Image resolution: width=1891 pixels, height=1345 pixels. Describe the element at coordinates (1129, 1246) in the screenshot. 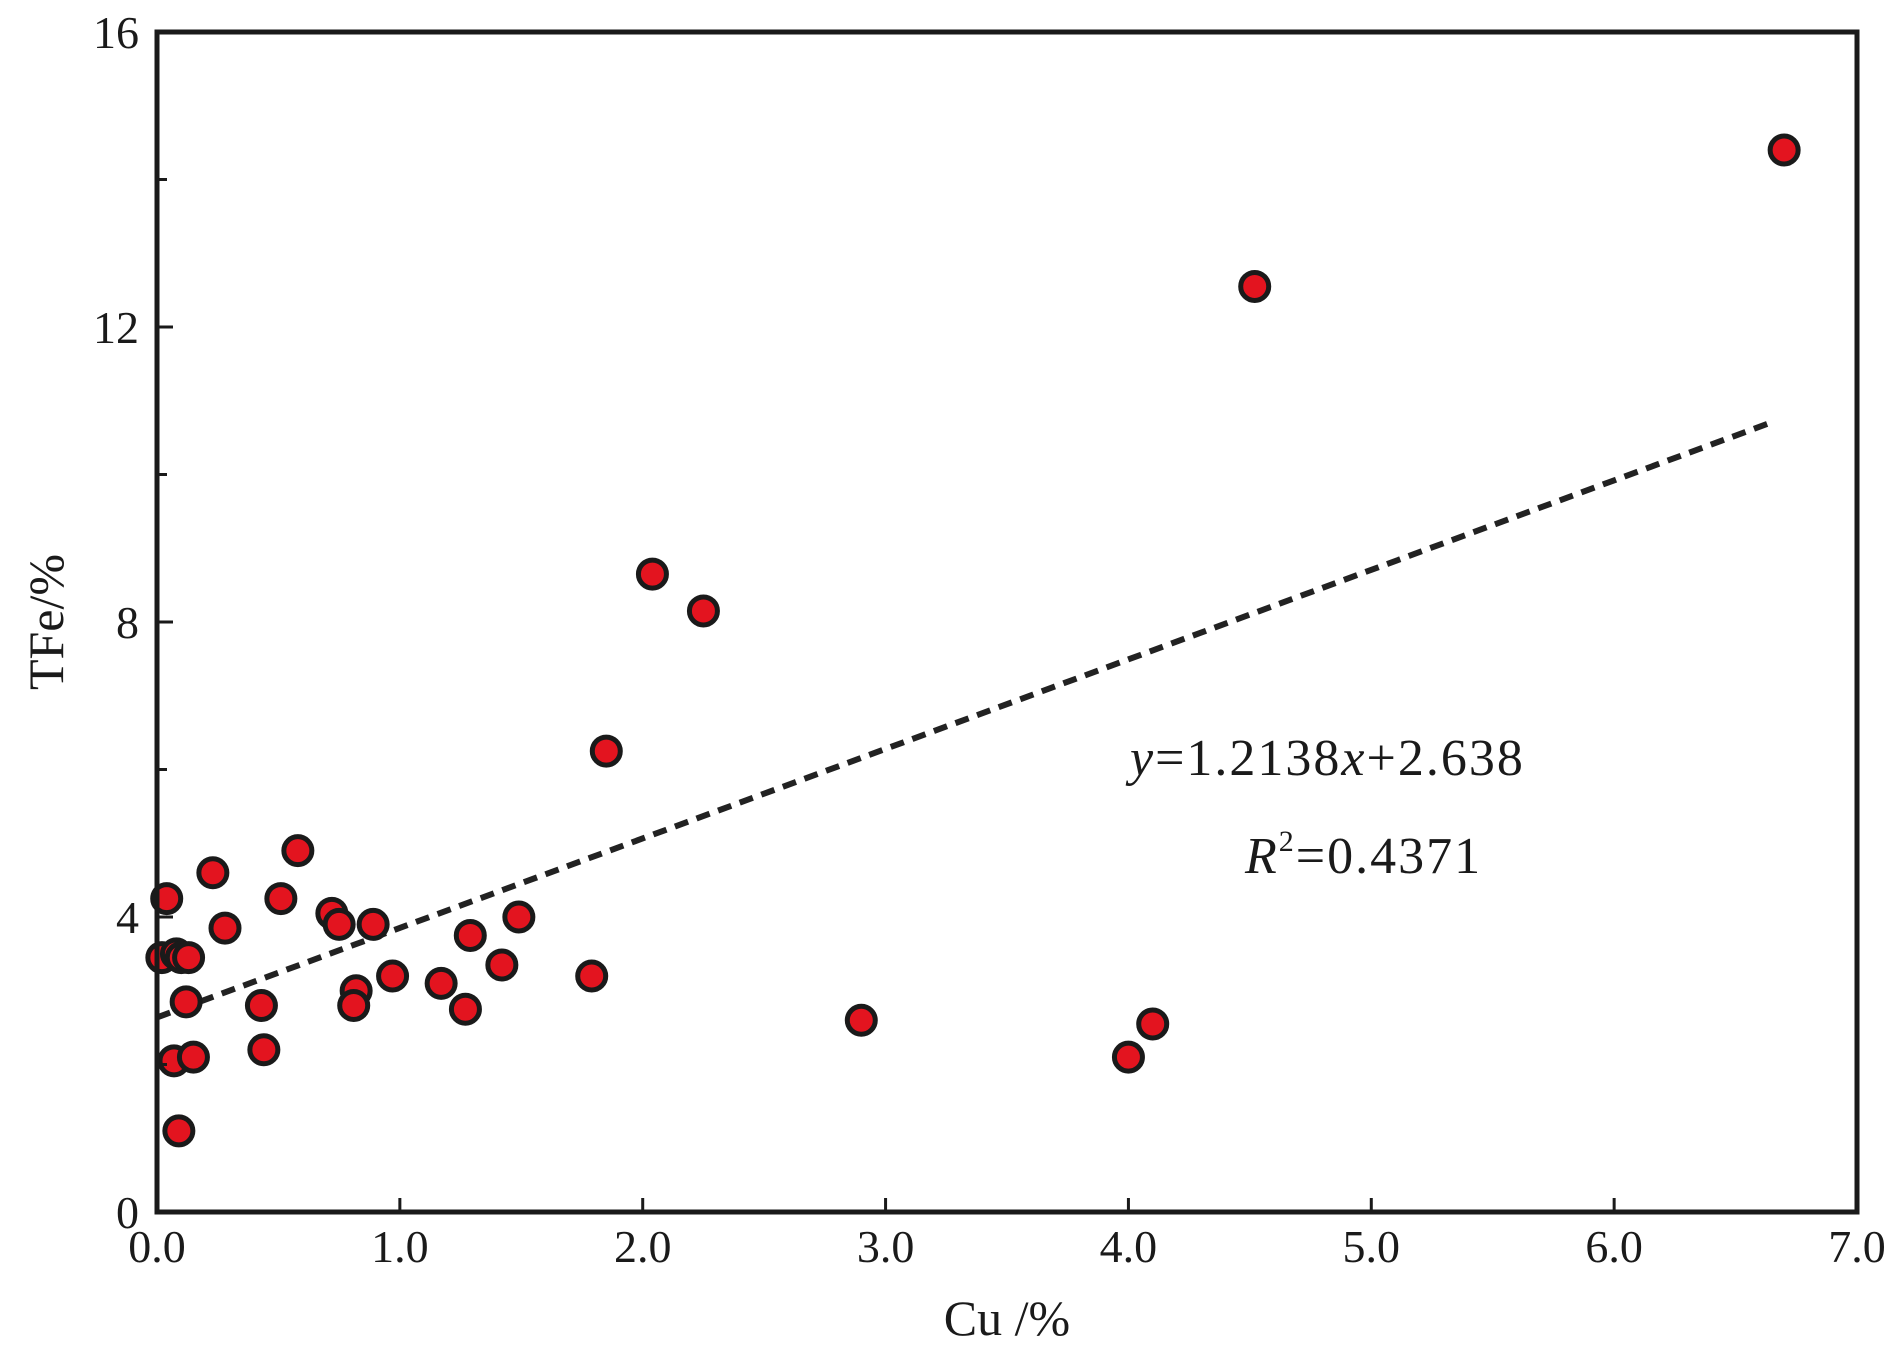

I see `x-tick-label: 4.0` at that location.